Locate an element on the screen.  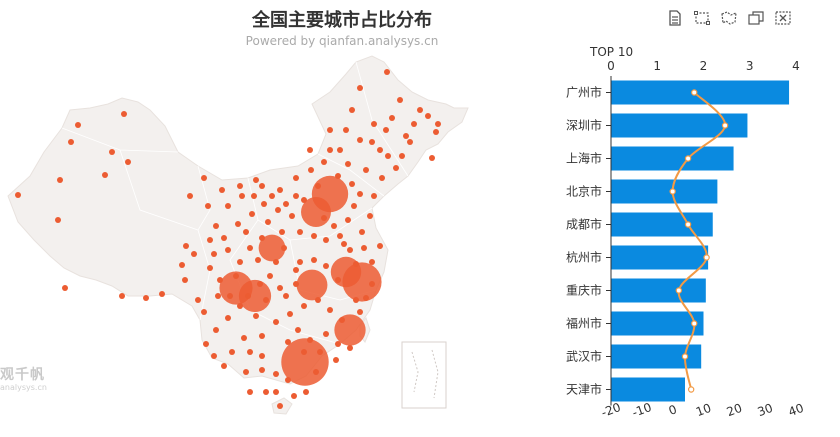
clear-button is located at coordinates (783, 18).